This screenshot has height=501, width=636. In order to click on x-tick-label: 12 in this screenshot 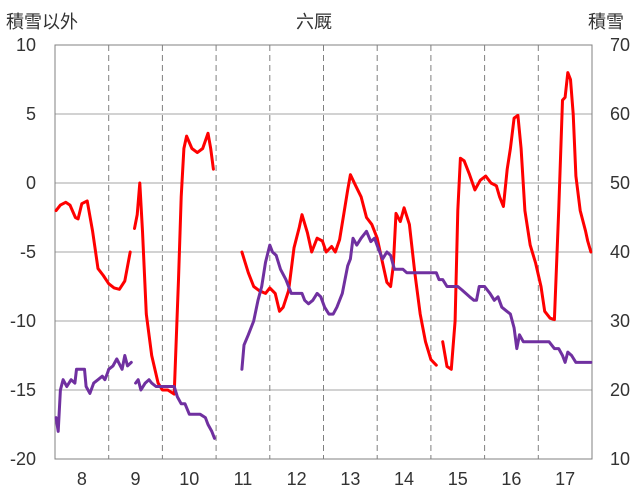, I will do `click(297, 479)`.